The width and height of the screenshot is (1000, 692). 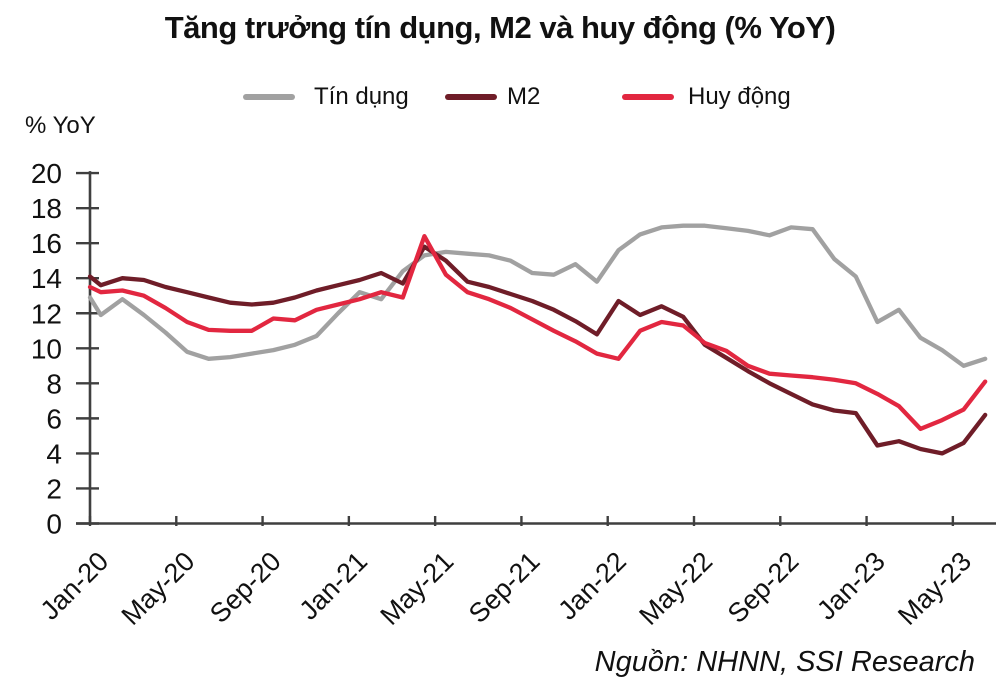 I want to click on y-tick-label: 20, so click(x=46, y=173).